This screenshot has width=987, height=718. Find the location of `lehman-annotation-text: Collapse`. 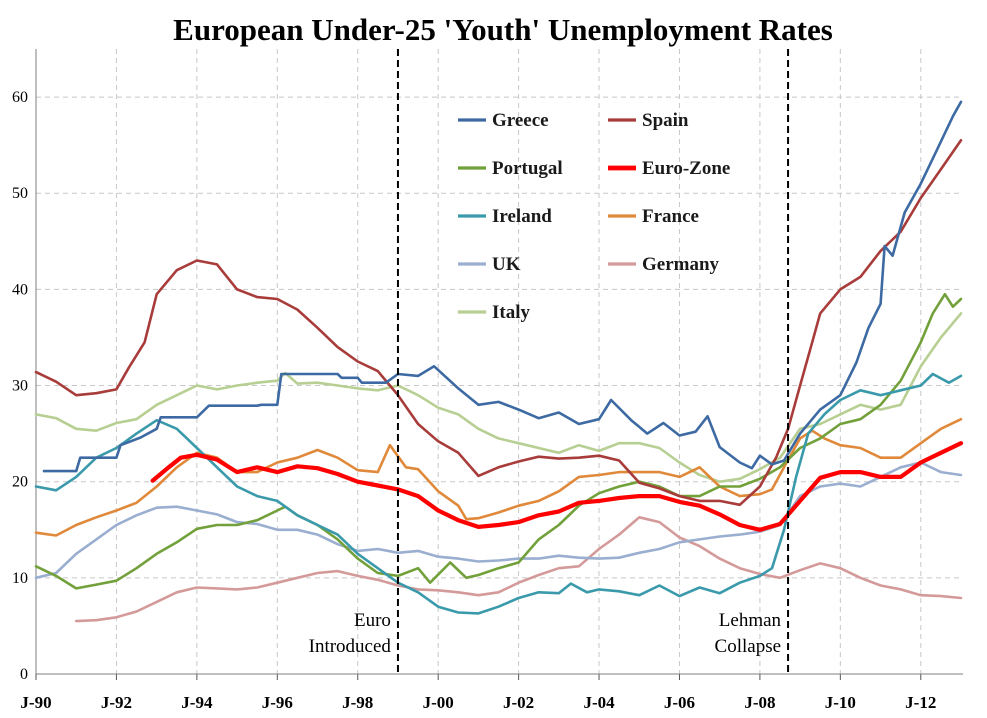

lehman-annotation-text: Collapse is located at coordinates (748, 646).